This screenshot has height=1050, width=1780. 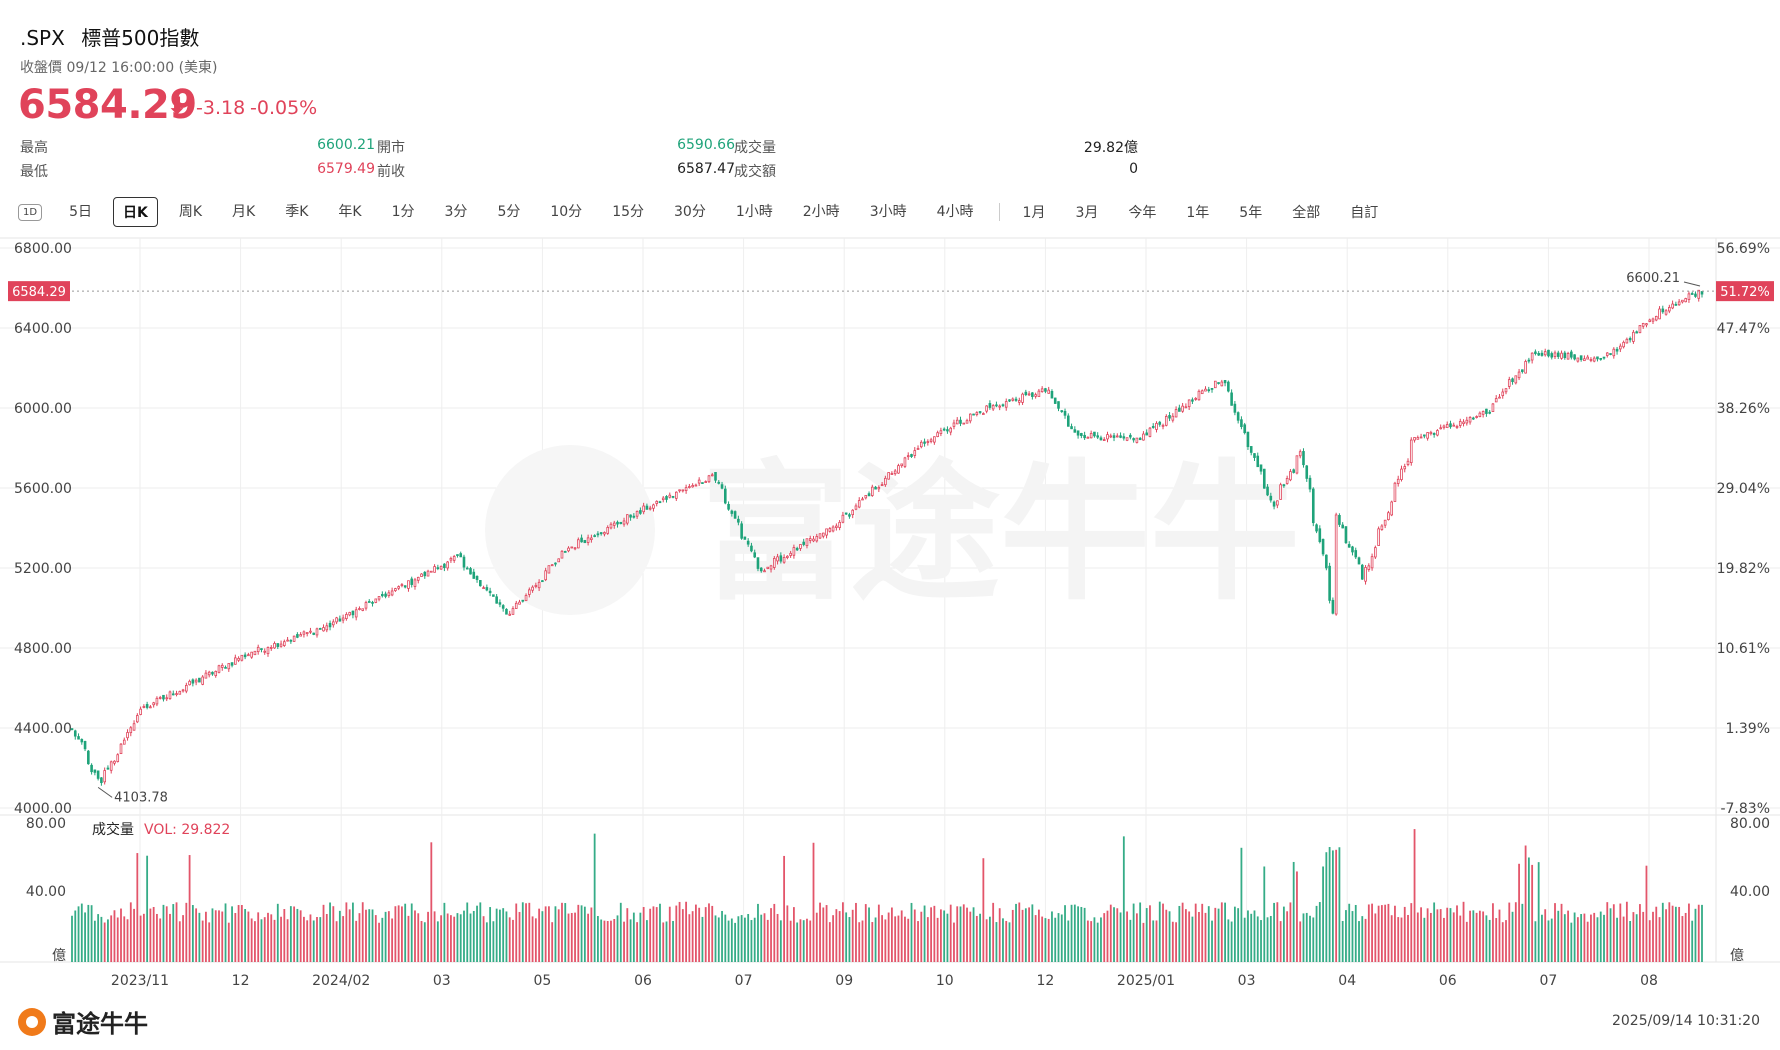 I want to click on tab-period: 5日, so click(x=80, y=212).